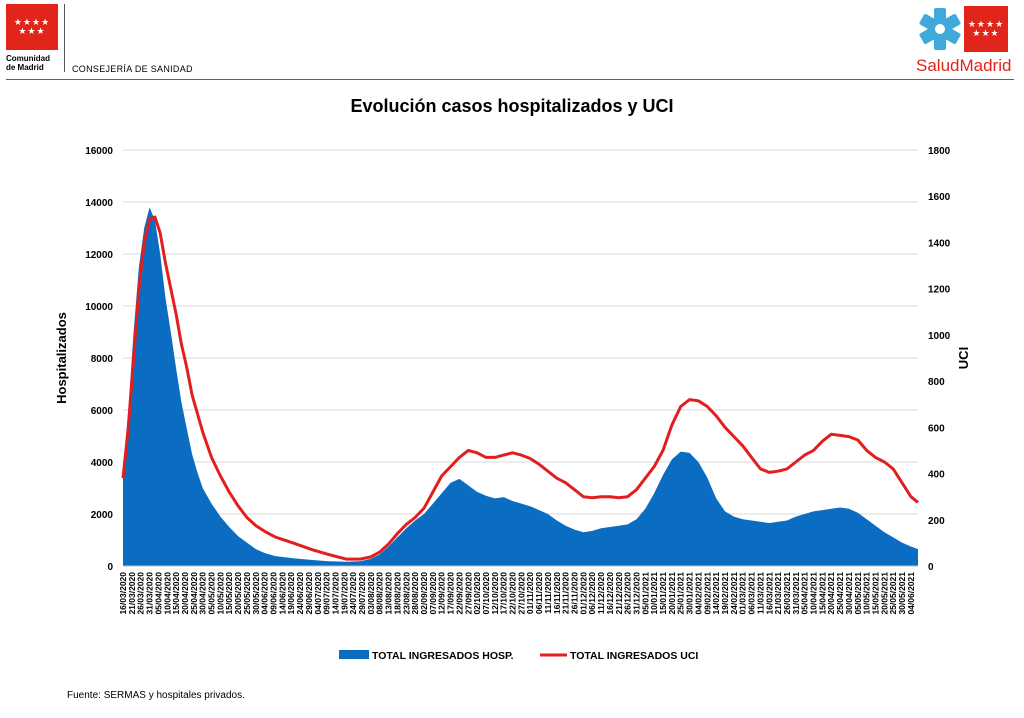 The image size is (1024, 718). I want to click on y2-axis-label: UCI, so click(963, 358).